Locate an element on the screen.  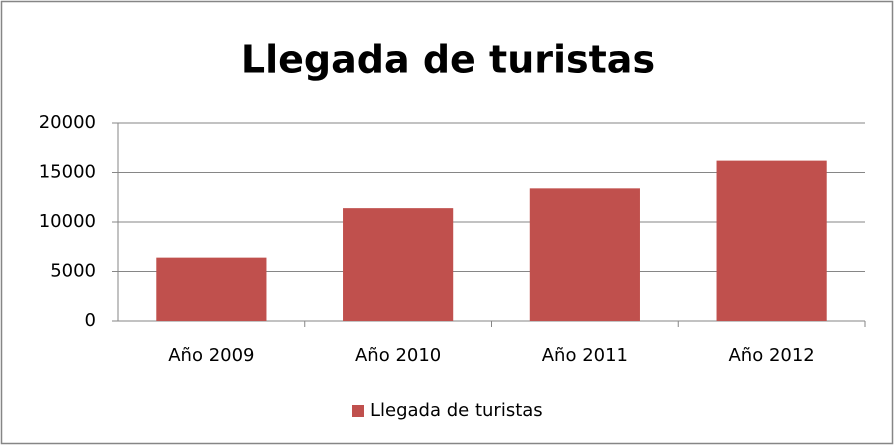
legend-swatch is located at coordinates (358, 411).